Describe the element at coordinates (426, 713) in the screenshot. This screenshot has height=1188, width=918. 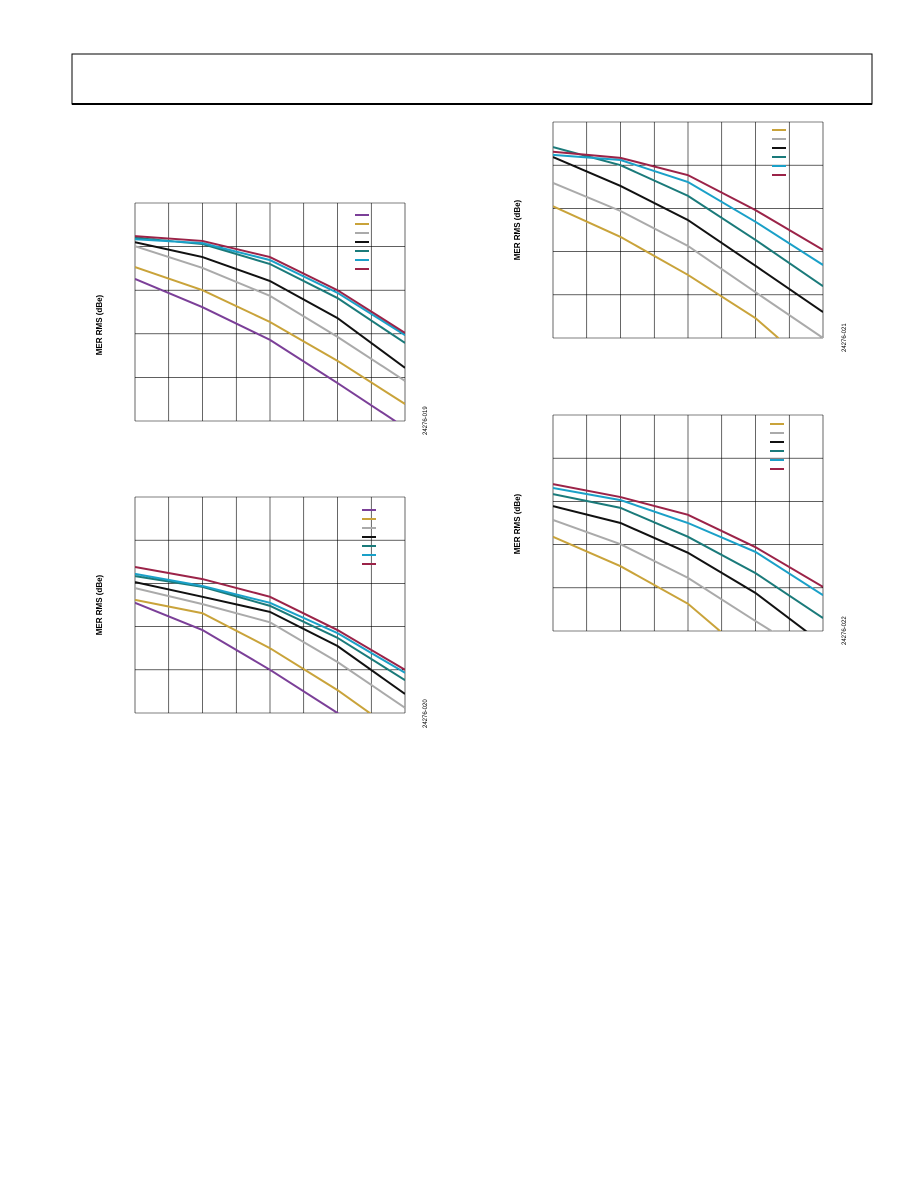
I see `figure-id: 24276-020` at that location.